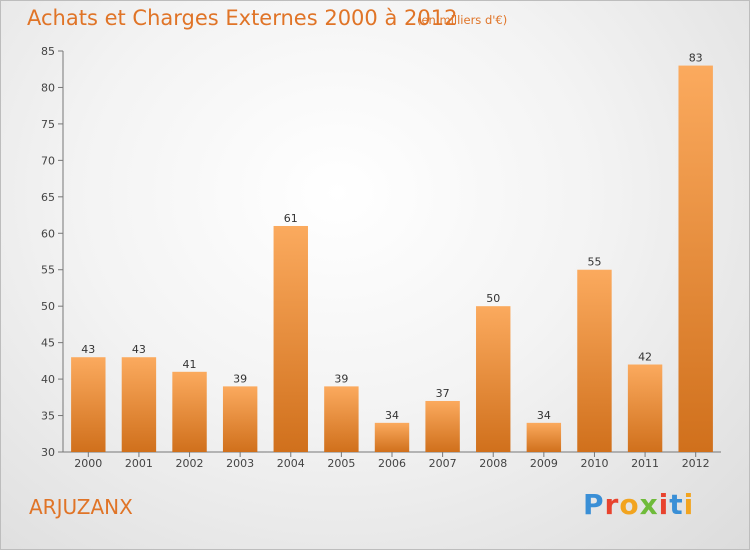 The image size is (750, 550). I want to click on y-tick-label: 70, so click(48, 160).